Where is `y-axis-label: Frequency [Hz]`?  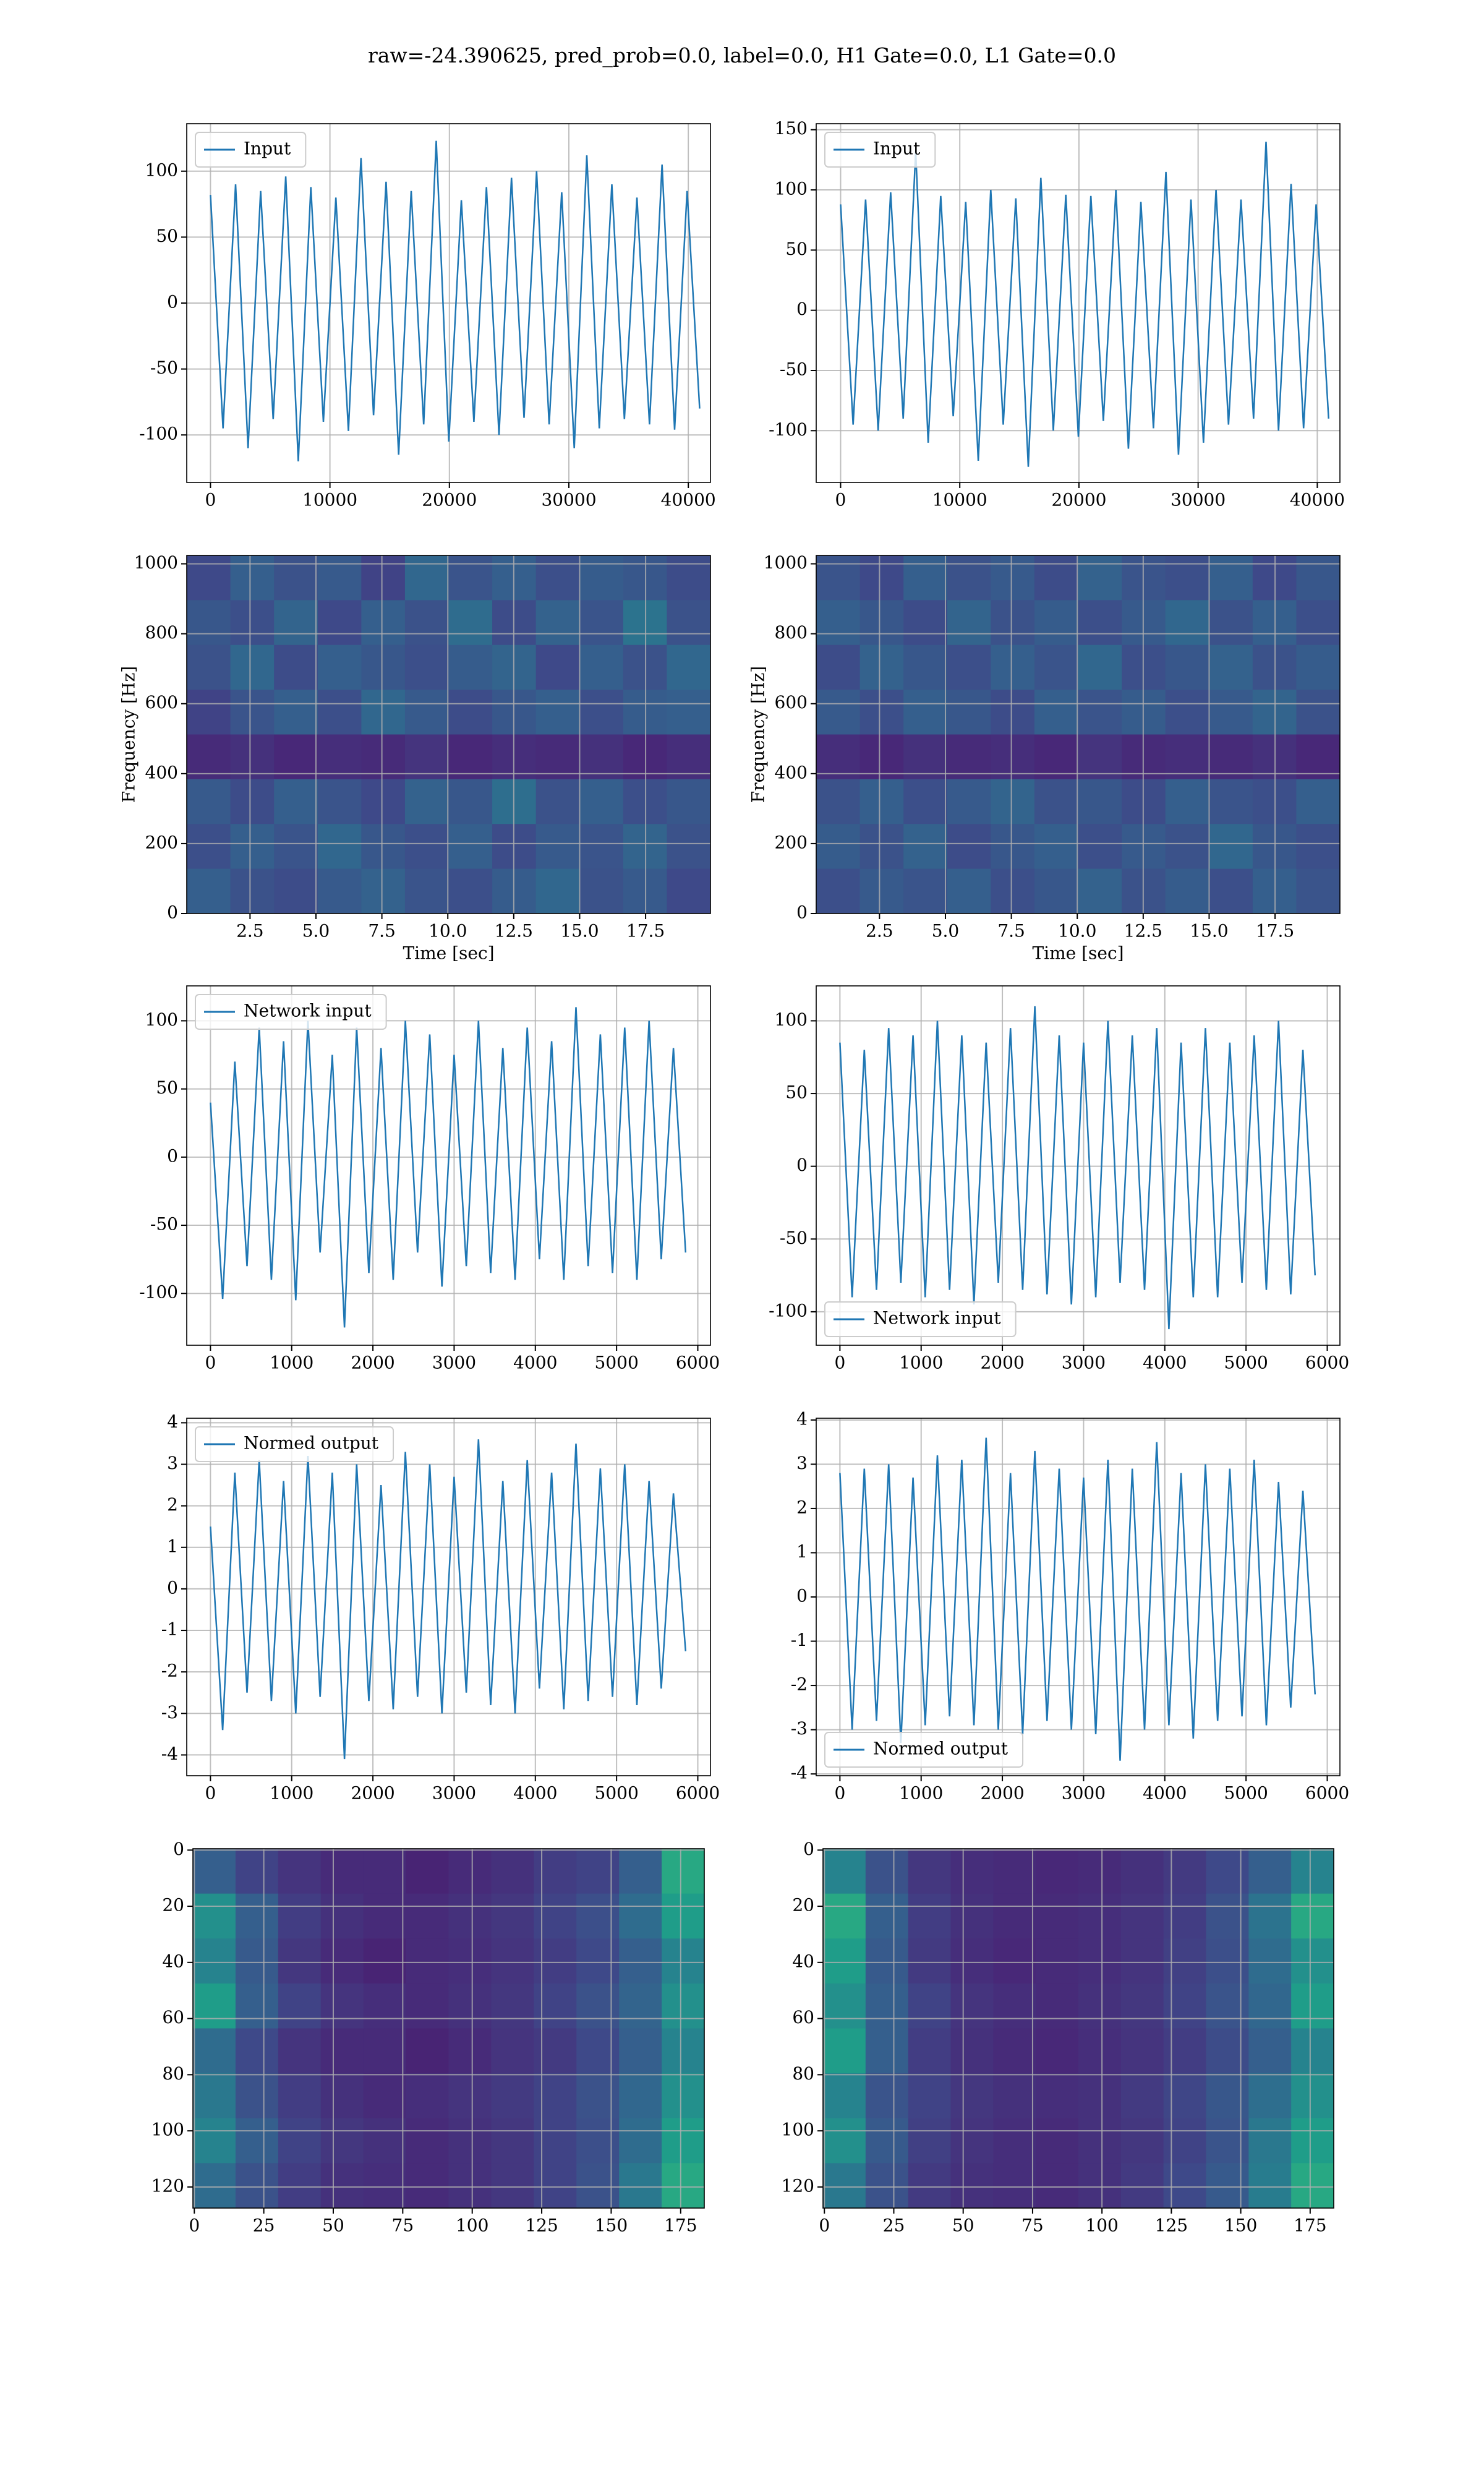
y-axis-label: Frequency [Hz] is located at coordinates (758, 734).